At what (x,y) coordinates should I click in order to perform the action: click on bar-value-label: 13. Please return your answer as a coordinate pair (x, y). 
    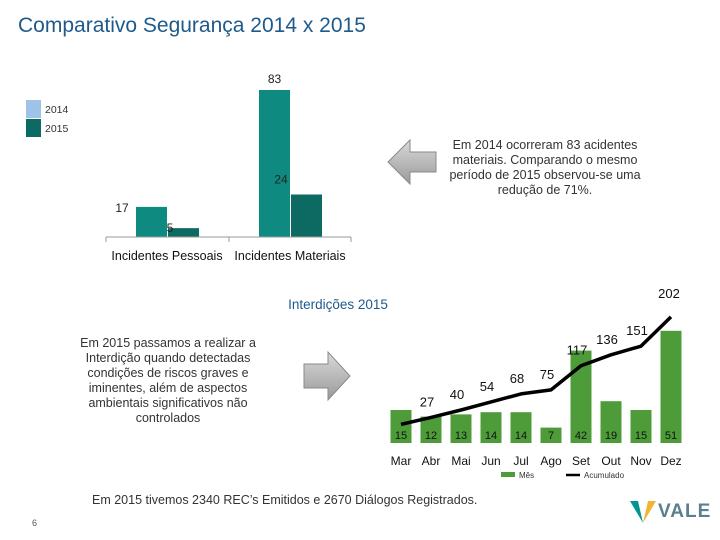
    Looking at the image, I should click on (461, 436).